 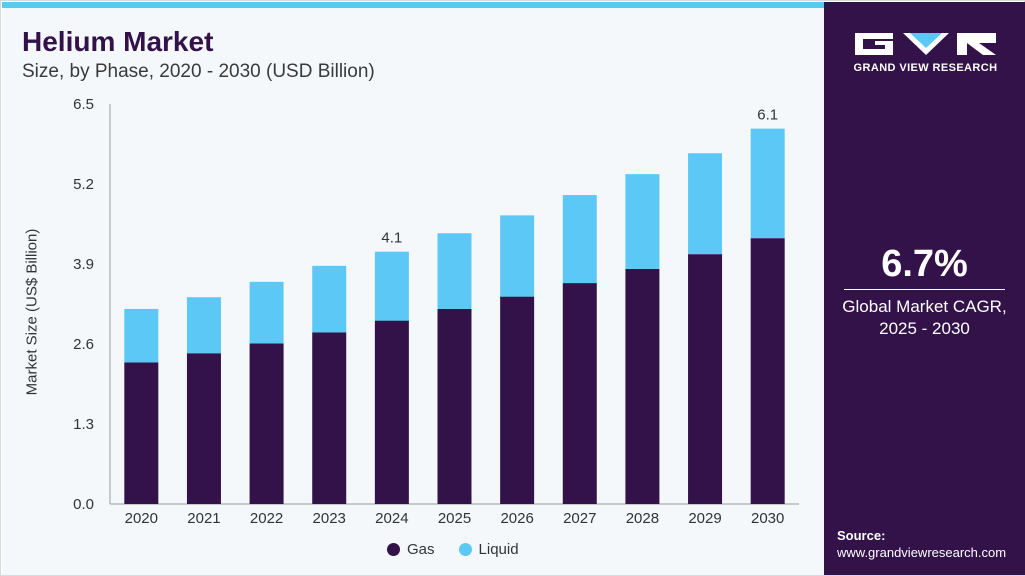 What do you see at coordinates (498, 549) in the screenshot?
I see `legend-label-liquid: Liquid` at bounding box center [498, 549].